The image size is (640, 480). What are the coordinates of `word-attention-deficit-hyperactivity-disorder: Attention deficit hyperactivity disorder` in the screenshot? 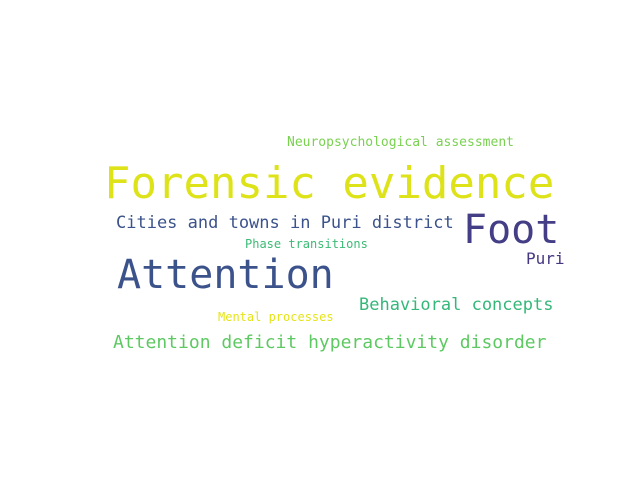 It's located at (330, 342).